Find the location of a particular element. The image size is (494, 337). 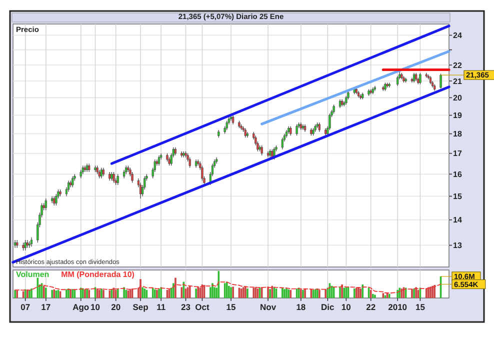

x-tick-label: Oct is located at coordinates (202, 307).